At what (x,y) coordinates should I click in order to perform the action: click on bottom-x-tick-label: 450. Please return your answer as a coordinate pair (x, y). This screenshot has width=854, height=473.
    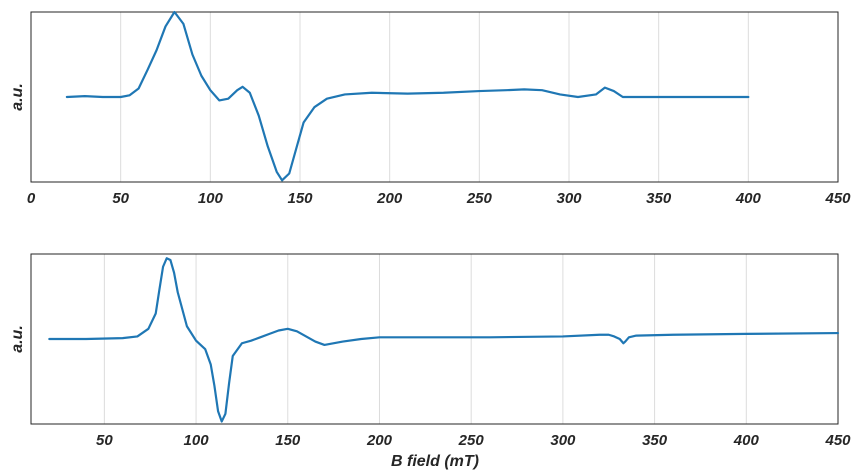
    Looking at the image, I should click on (837, 440).